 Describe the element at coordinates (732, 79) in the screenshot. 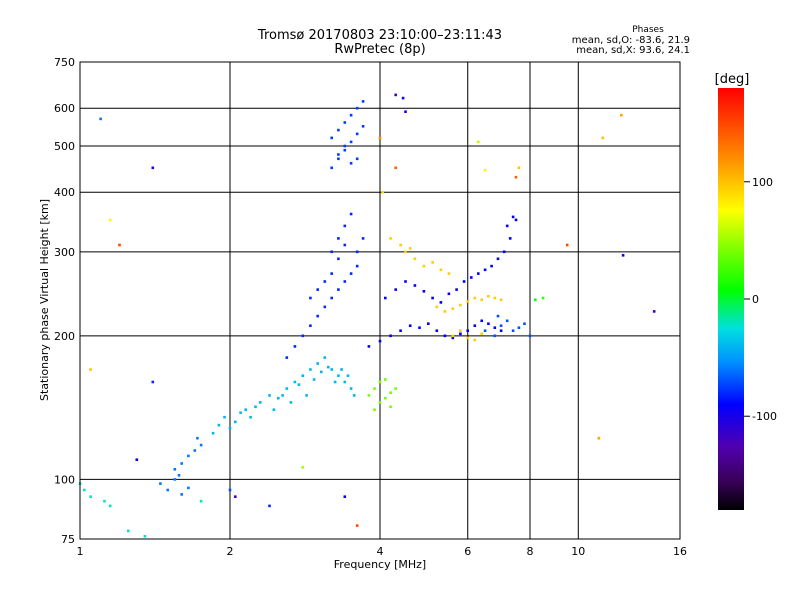

I see `colorbar-label: [deg]` at that location.